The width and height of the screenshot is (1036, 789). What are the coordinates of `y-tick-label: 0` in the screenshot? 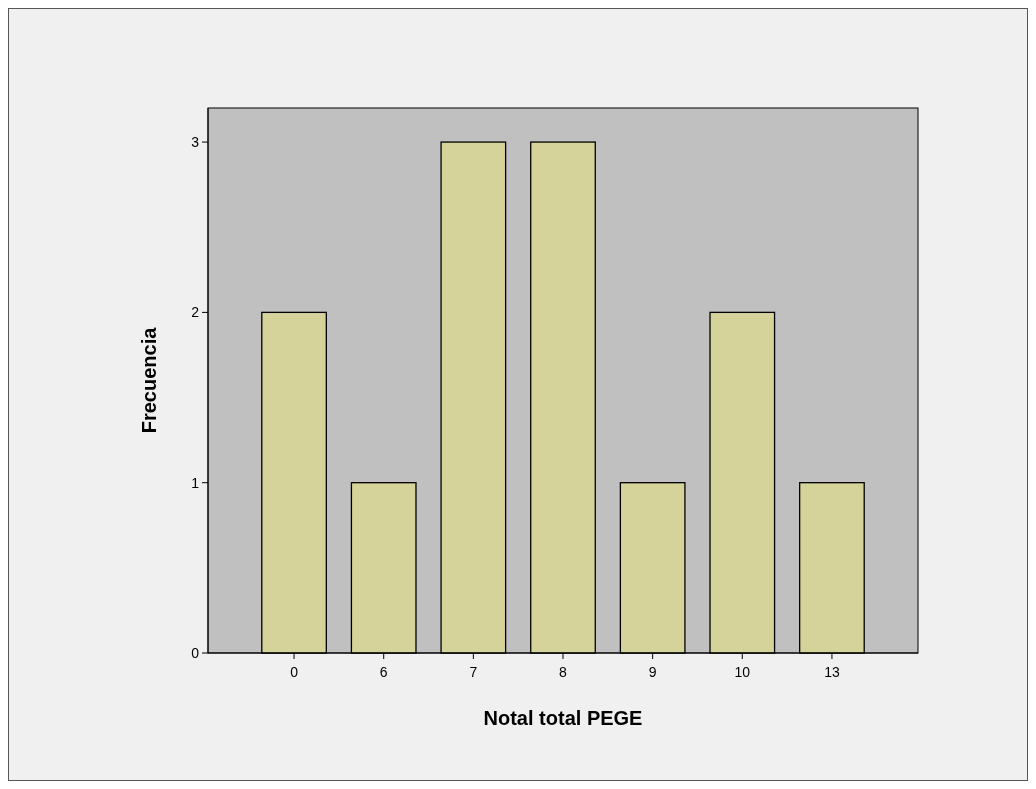 It's located at (195, 652).